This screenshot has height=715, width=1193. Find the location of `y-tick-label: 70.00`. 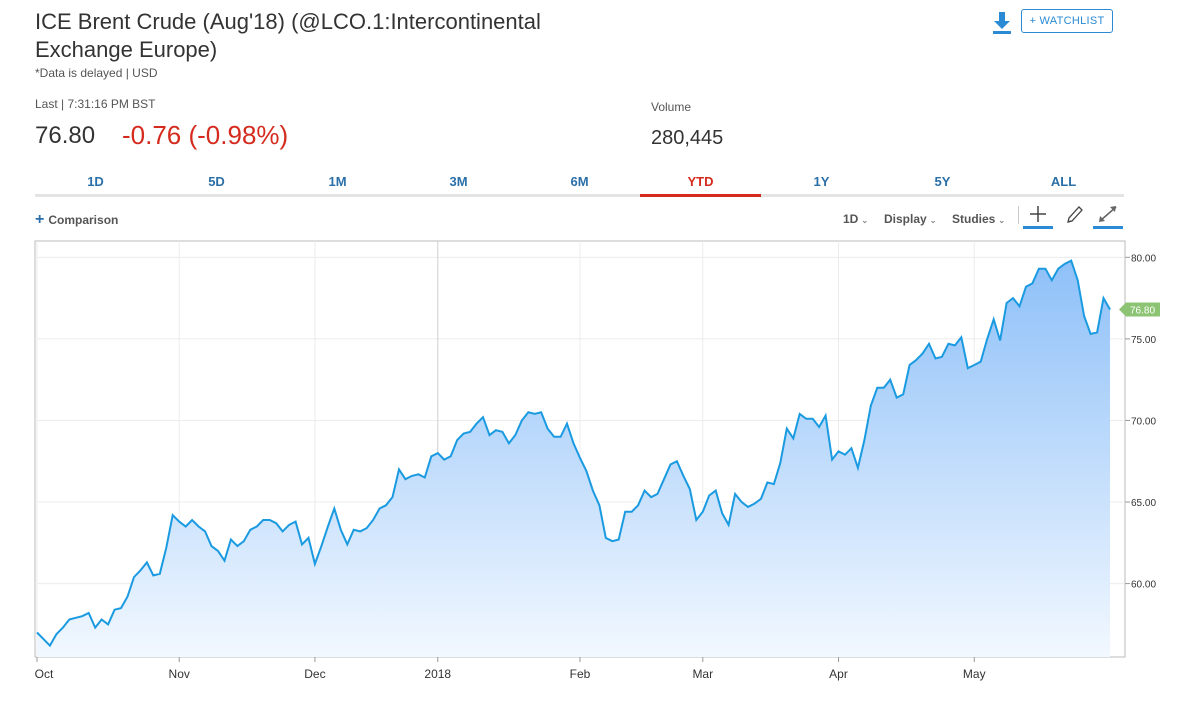

y-tick-label: 70.00 is located at coordinates (1143, 421).